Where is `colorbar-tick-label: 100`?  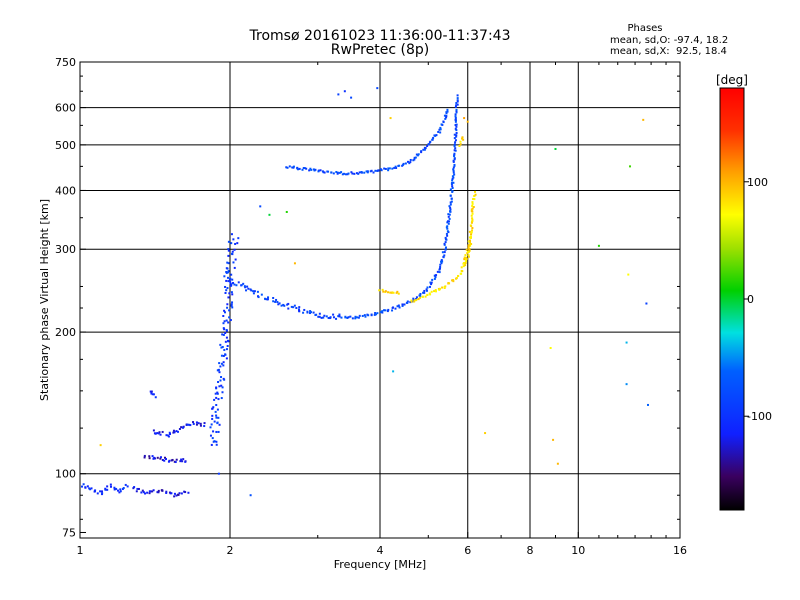
colorbar-tick-label: 100 is located at coordinates (757, 182).